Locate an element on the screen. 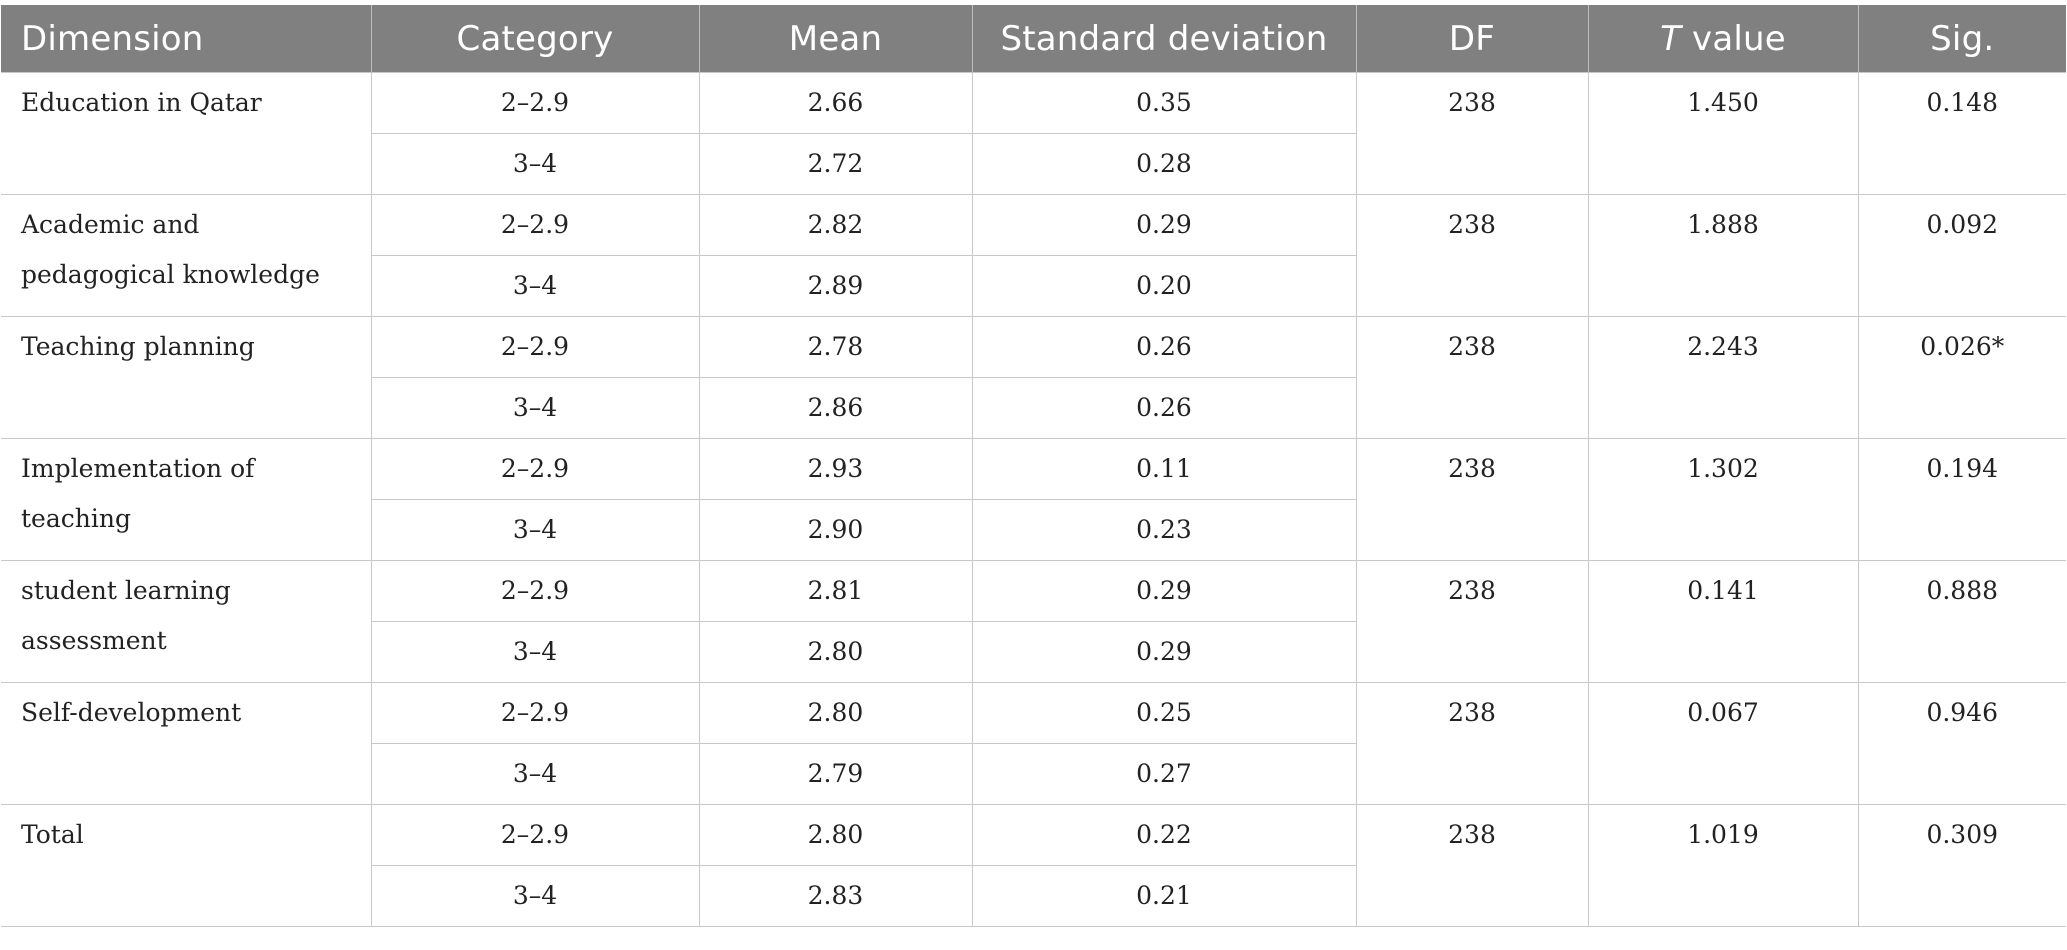 This screenshot has width=2067, height=950. sig-cell: 0.946 is located at coordinates (1961, 743).